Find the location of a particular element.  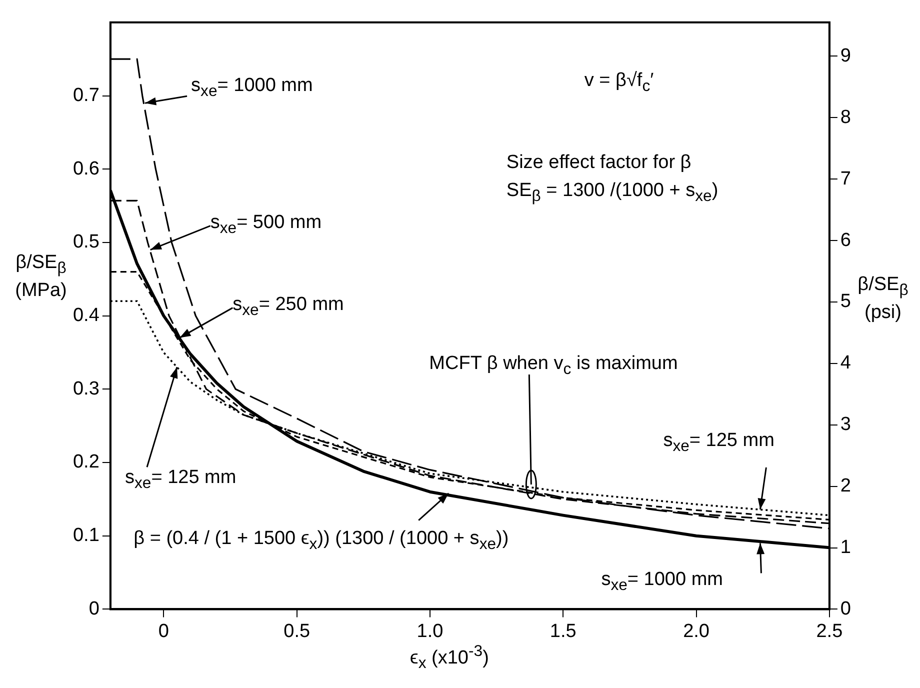

y-tick-label: 0 is located at coordinates (94, 609).